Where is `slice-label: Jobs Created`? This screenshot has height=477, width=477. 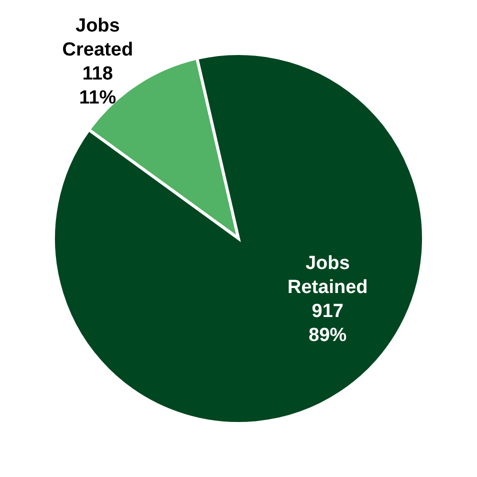 slice-label: Jobs Created is located at coordinates (98, 38).